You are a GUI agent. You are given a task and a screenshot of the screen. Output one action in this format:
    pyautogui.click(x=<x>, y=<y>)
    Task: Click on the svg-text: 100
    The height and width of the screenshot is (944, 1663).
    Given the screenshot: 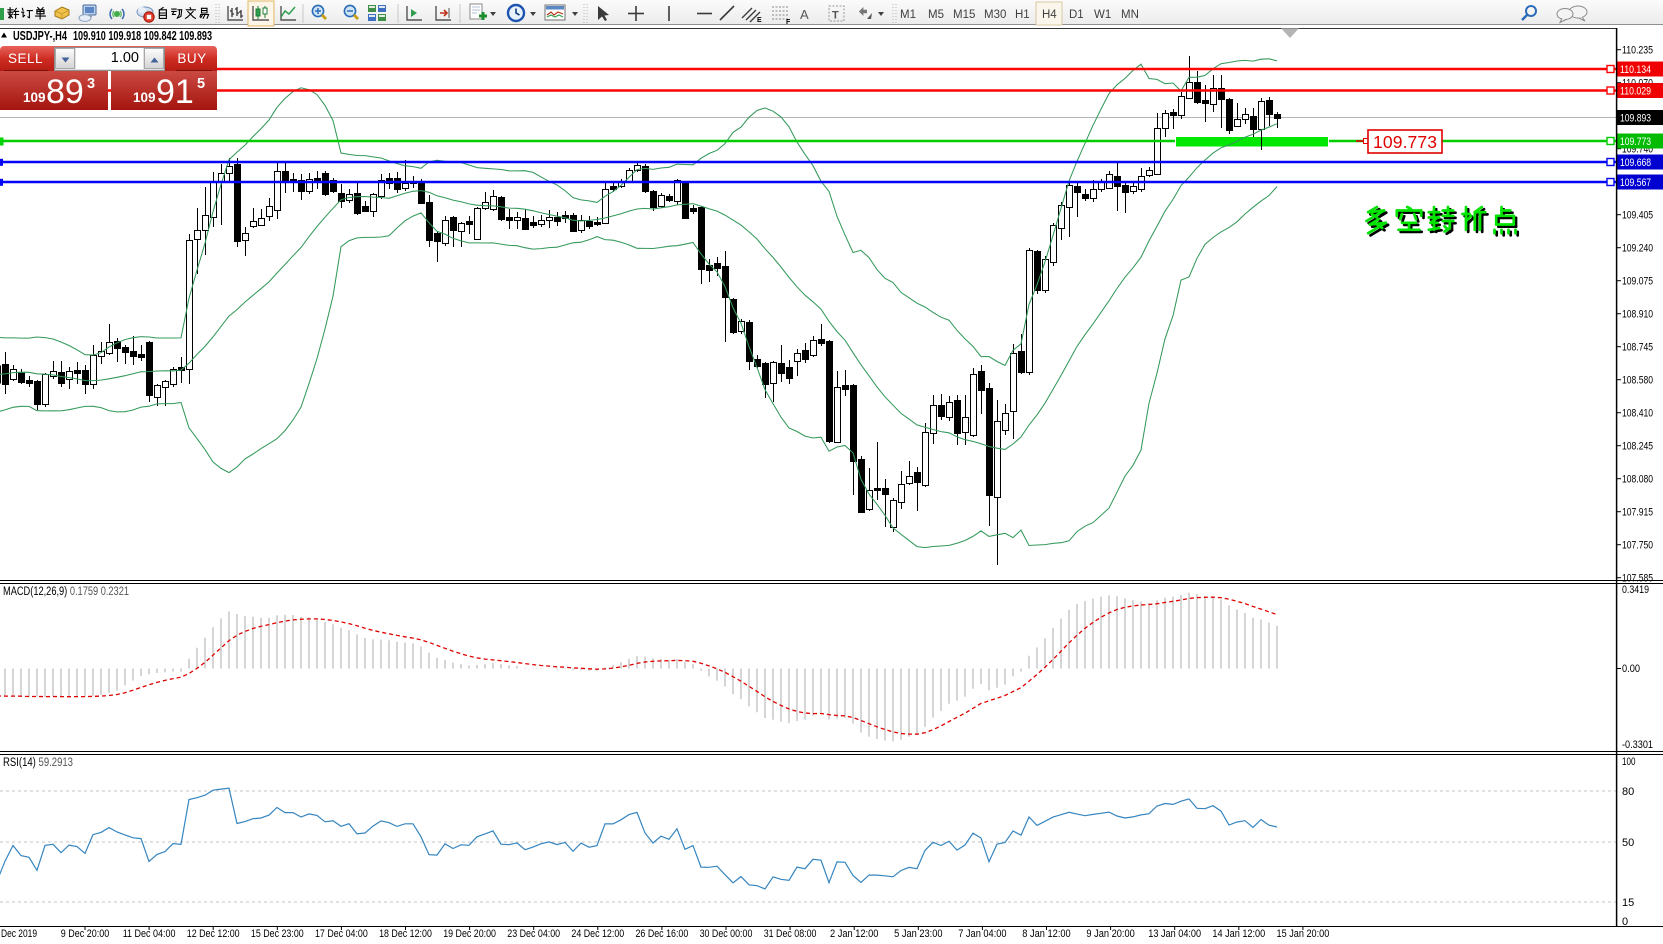 What is the action you would take?
    pyautogui.click(x=1629, y=762)
    